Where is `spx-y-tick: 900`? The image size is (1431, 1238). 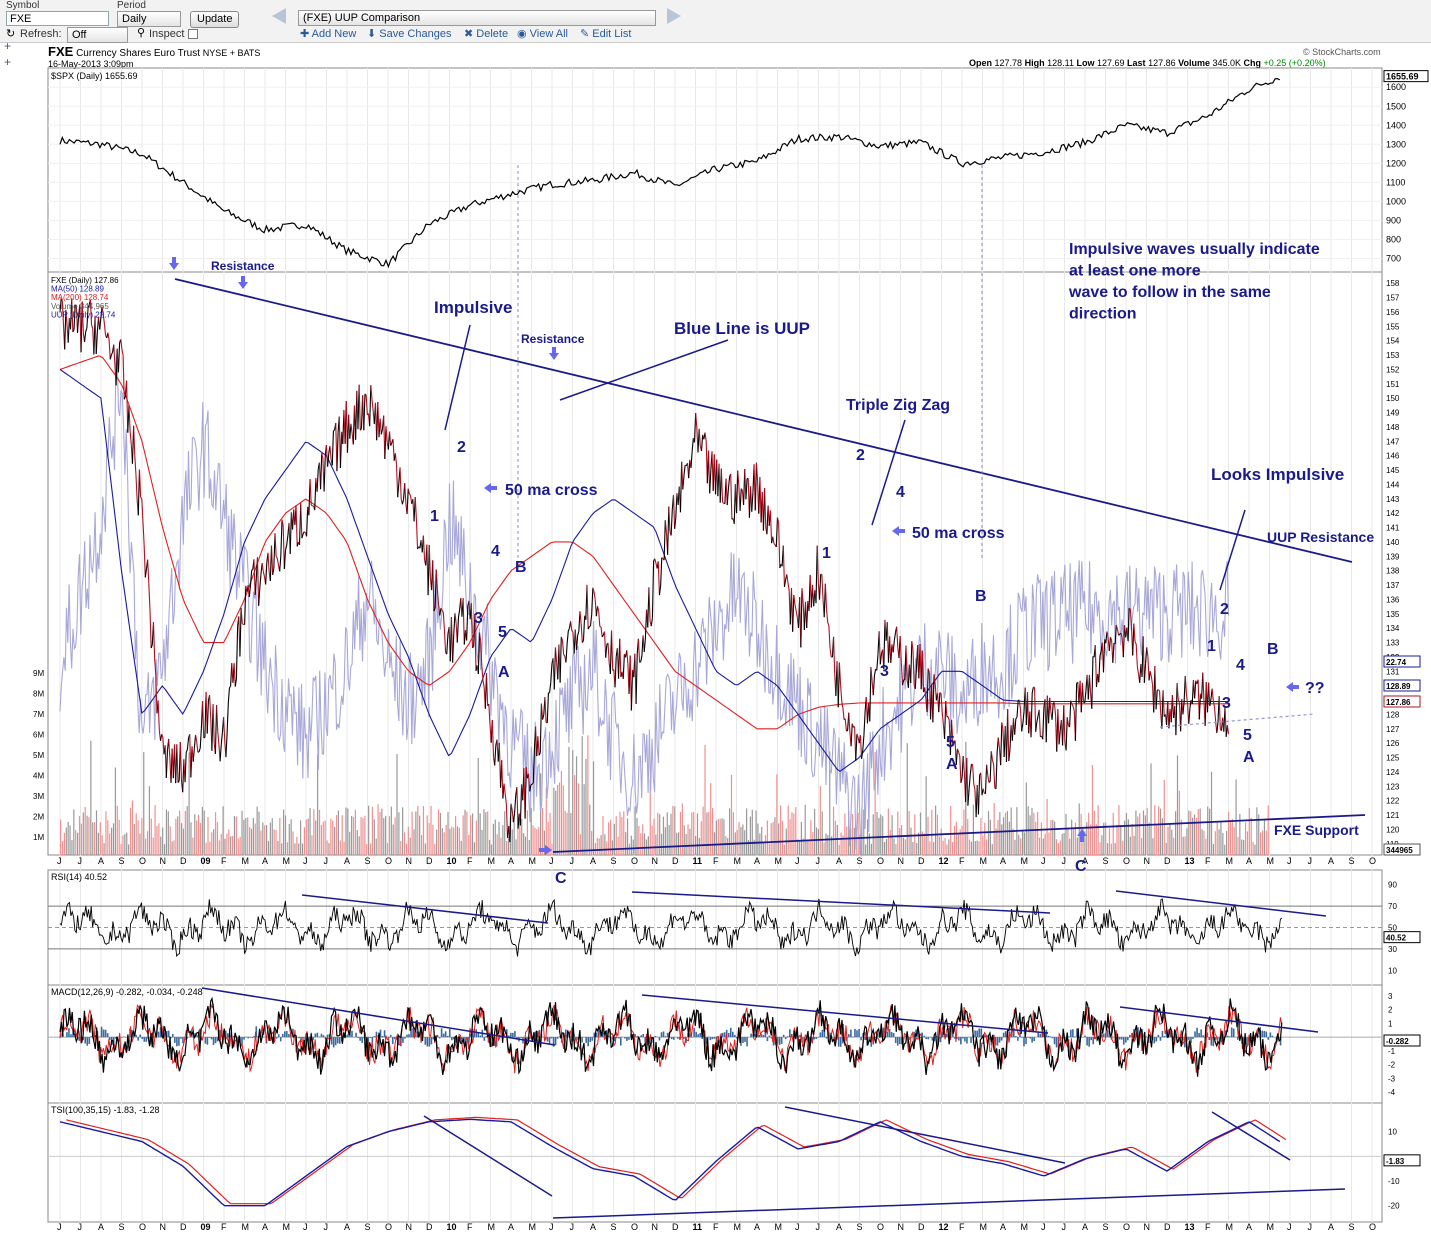
spx-y-tick: 900 is located at coordinates (1393, 220).